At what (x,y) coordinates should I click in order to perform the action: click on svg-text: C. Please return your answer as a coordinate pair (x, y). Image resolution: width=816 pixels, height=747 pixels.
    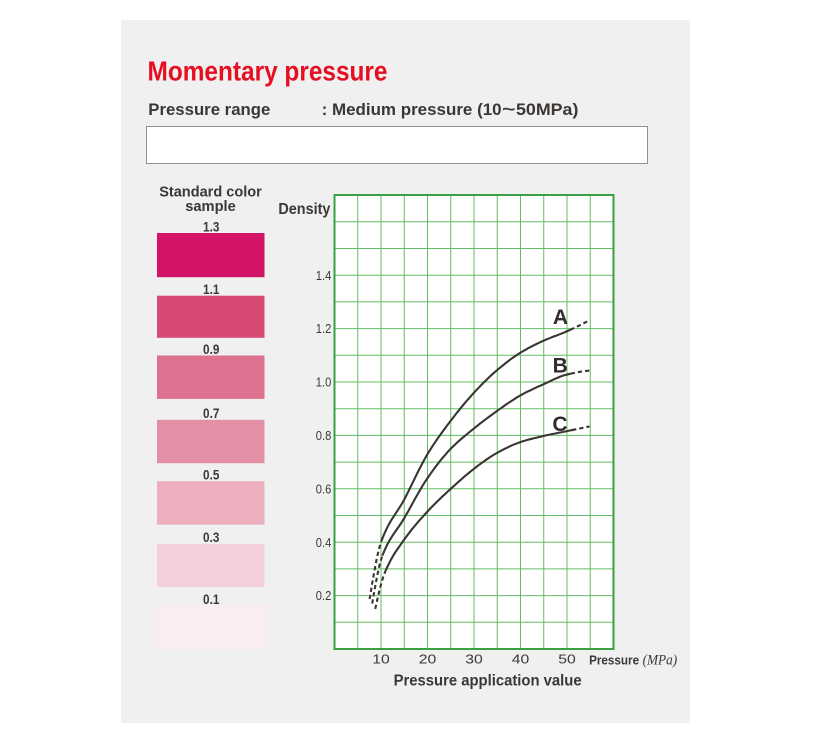
    Looking at the image, I should click on (559, 424).